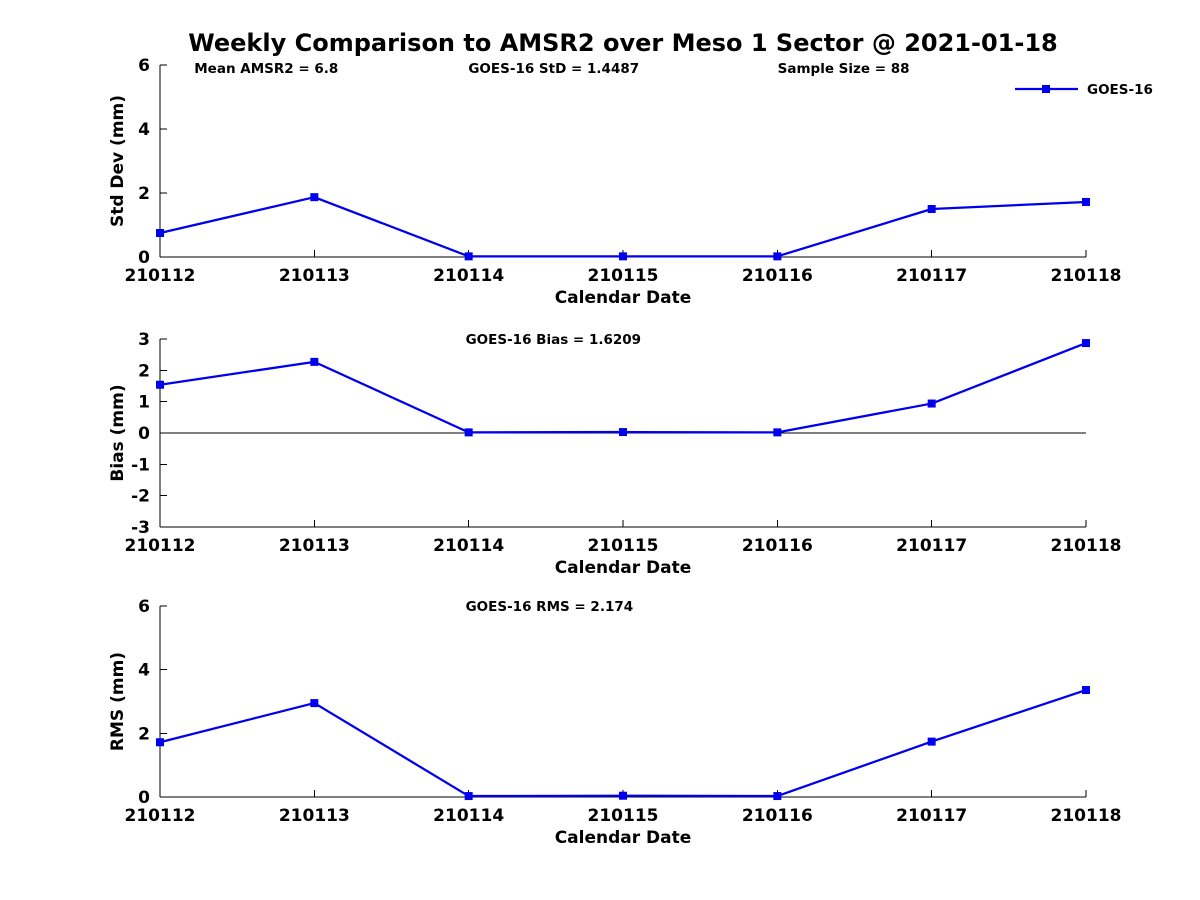  I want to click on legend-label: GOES-16, so click(1120, 90).